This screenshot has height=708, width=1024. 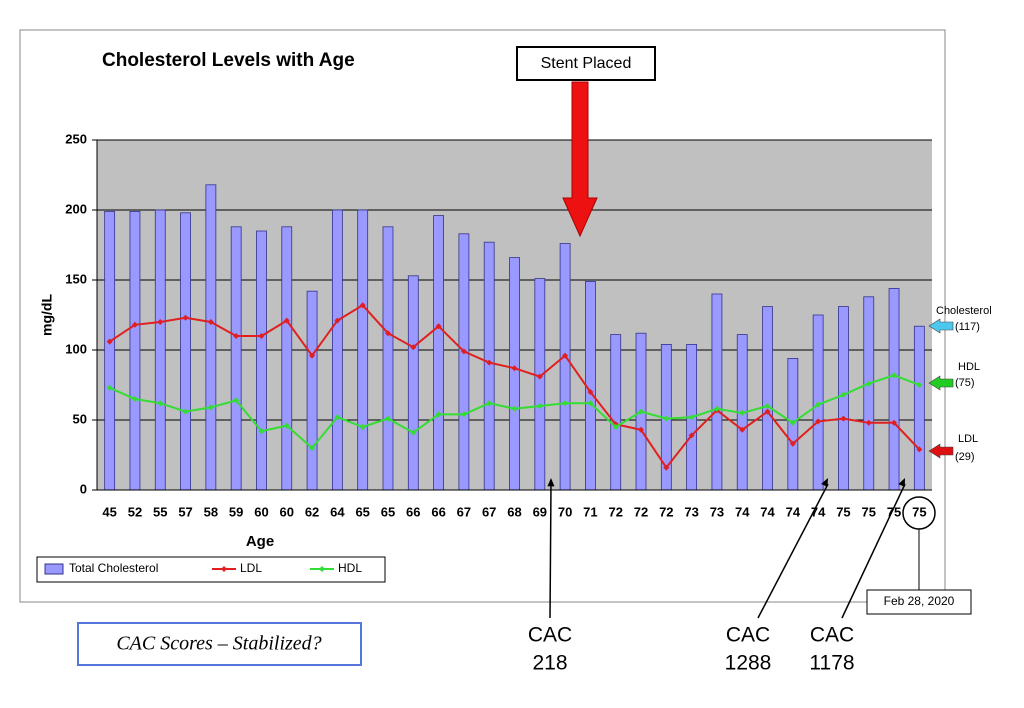 What do you see at coordinates (350, 568) in the screenshot?
I see `legend-label: HDL` at bounding box center [350, 568].